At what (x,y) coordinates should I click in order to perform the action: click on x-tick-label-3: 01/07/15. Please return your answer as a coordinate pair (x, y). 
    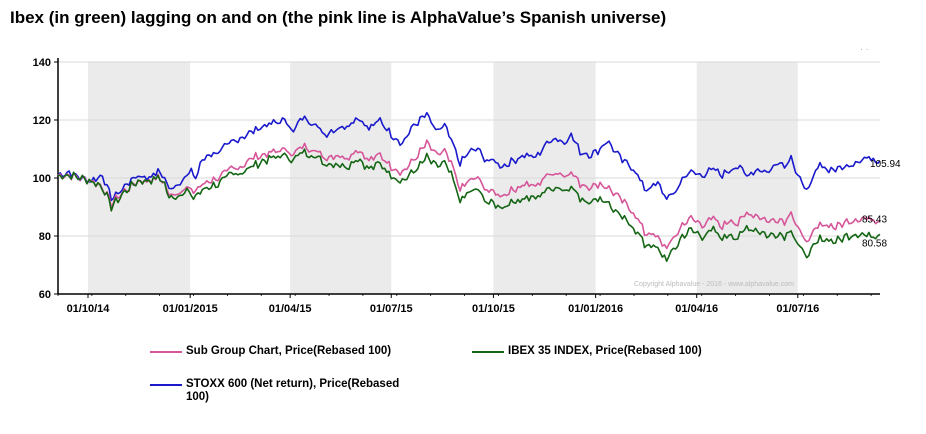
    Looking at the image, I should click on (391, 309).